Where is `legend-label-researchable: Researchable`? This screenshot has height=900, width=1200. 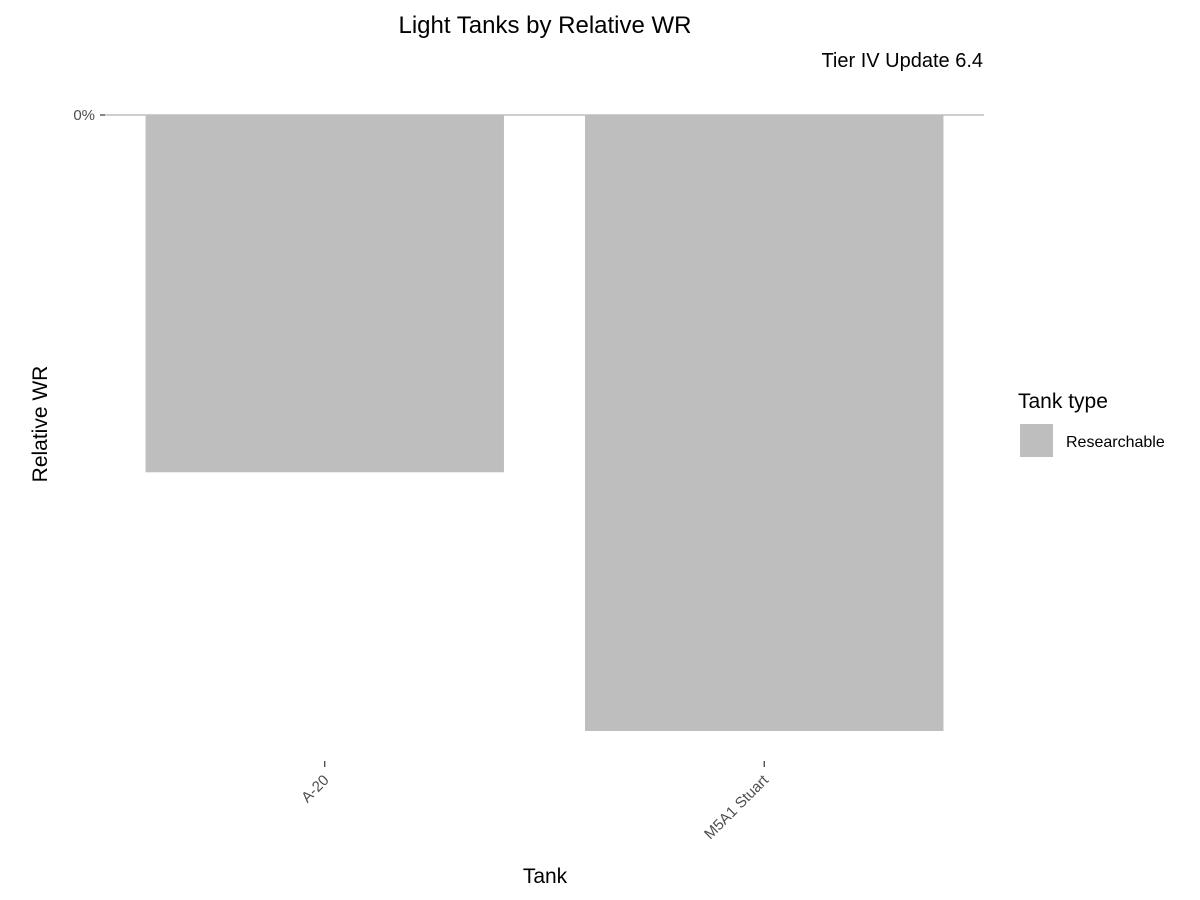
legend-label-researchable: Researchable is located at coordinates (1115, 442).